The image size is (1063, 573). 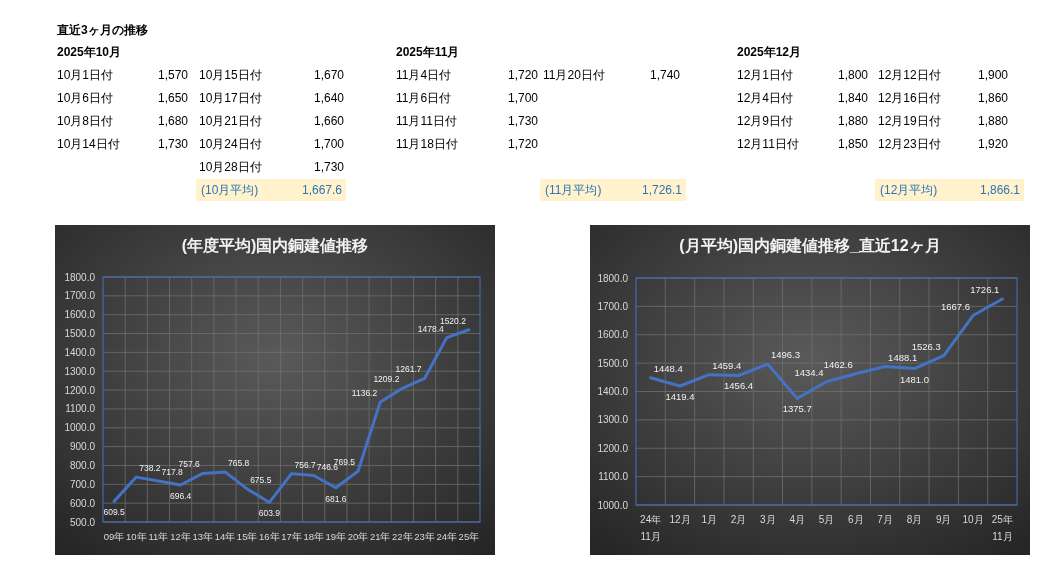 What do you see at coordinates (665, 75) in the screenshot?
I see `text: 1,740` at bounding box center [665, 75].